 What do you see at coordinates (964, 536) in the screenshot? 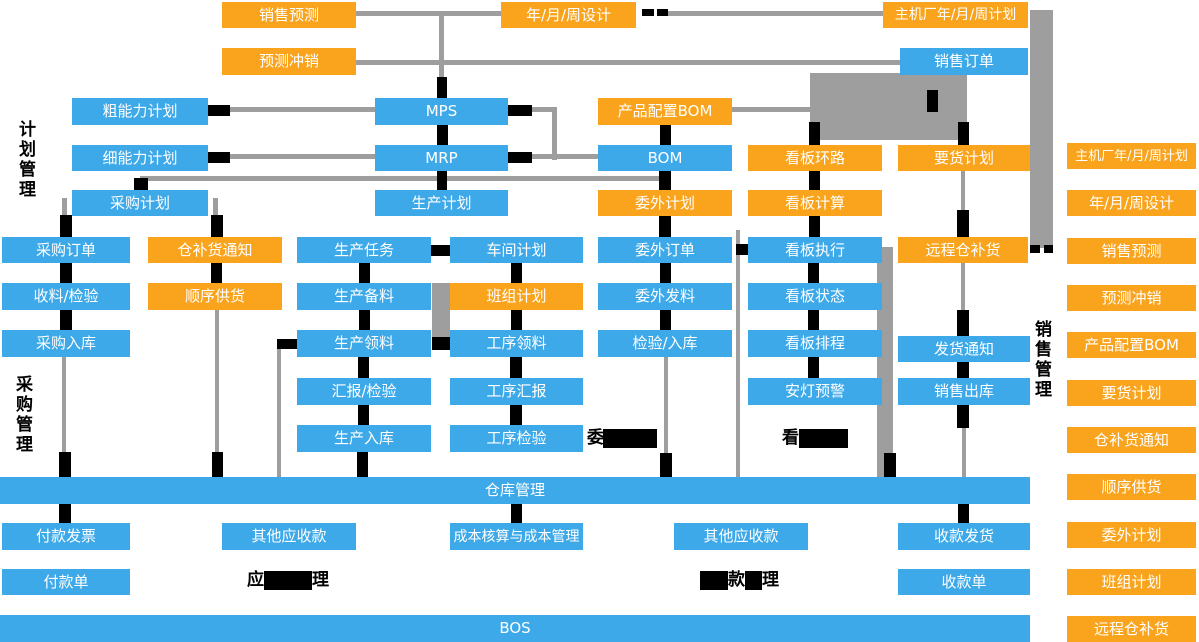
I see `flow-node: 收款发货` at bounding box center [964, 536].